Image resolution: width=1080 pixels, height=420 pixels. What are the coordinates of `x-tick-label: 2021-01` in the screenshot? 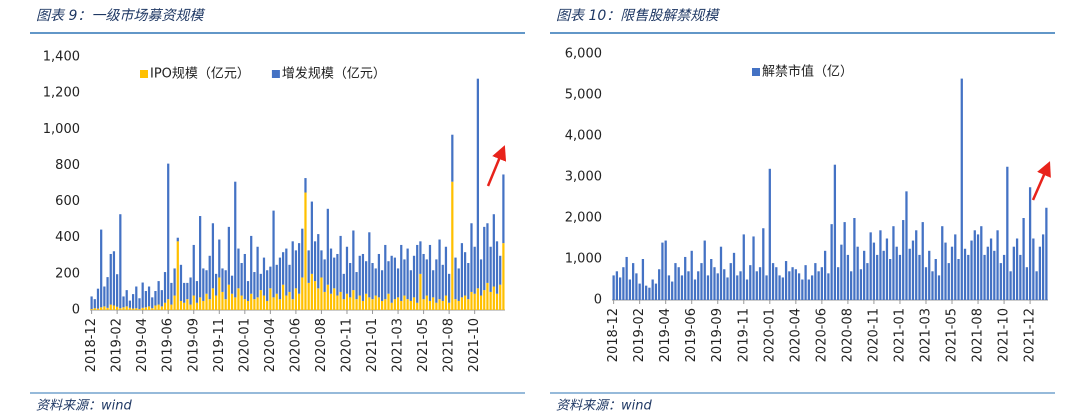 It's located at (372, 345).